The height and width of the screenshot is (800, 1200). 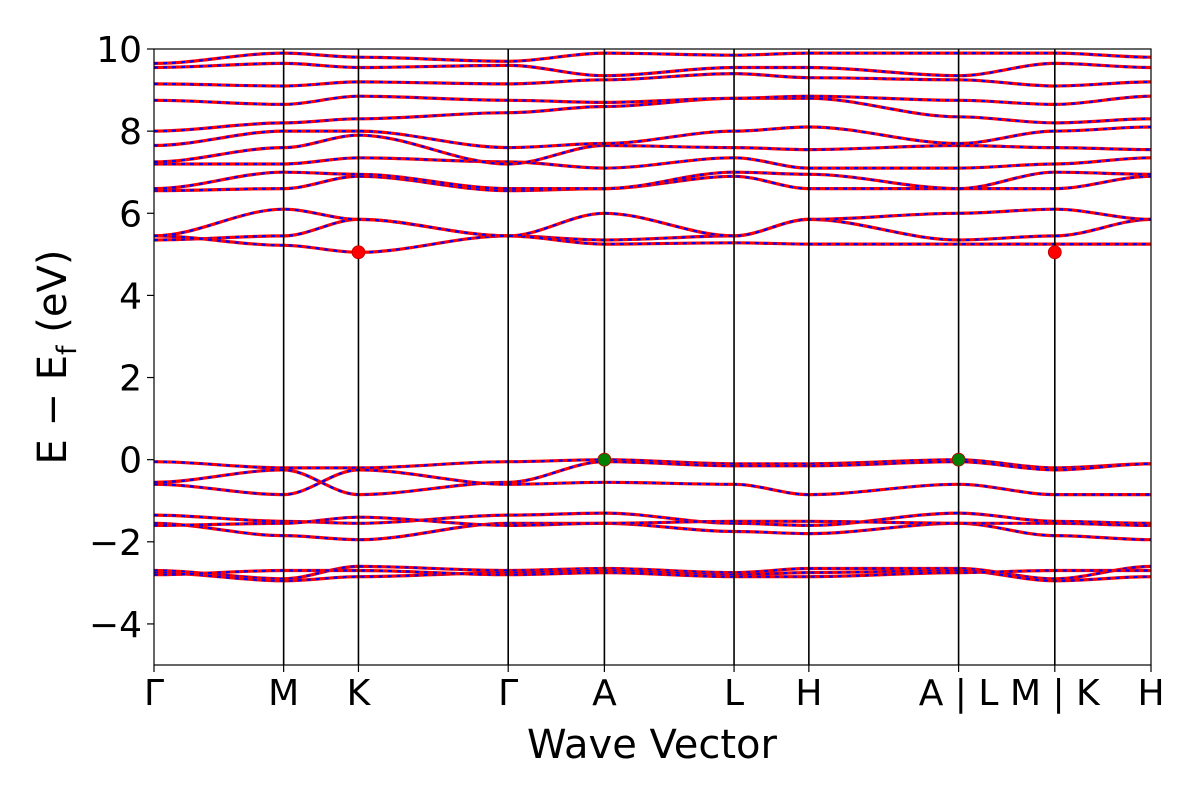 I want to click on y-axis-label: E − Ef (eV), so click(x=56, y=357).